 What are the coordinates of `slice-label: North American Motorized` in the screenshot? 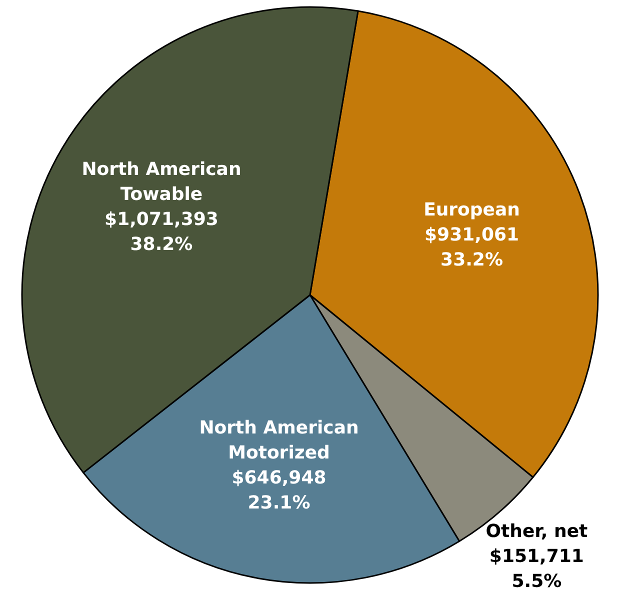 It's located at (279, 440).